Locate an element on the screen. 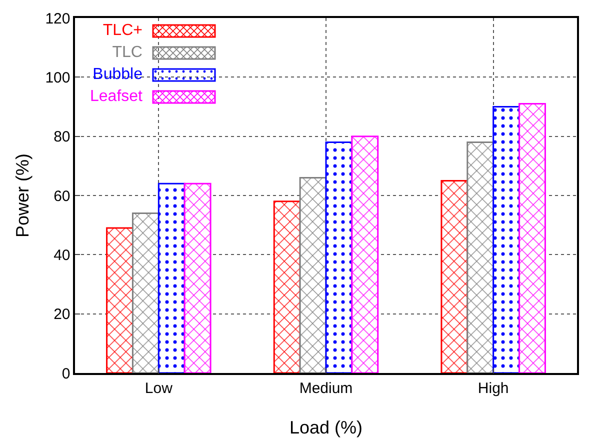 Image resolution: width=589 pixels, height=444 pixels. y-tick-label: 120 is located at coordinates (57, 19).